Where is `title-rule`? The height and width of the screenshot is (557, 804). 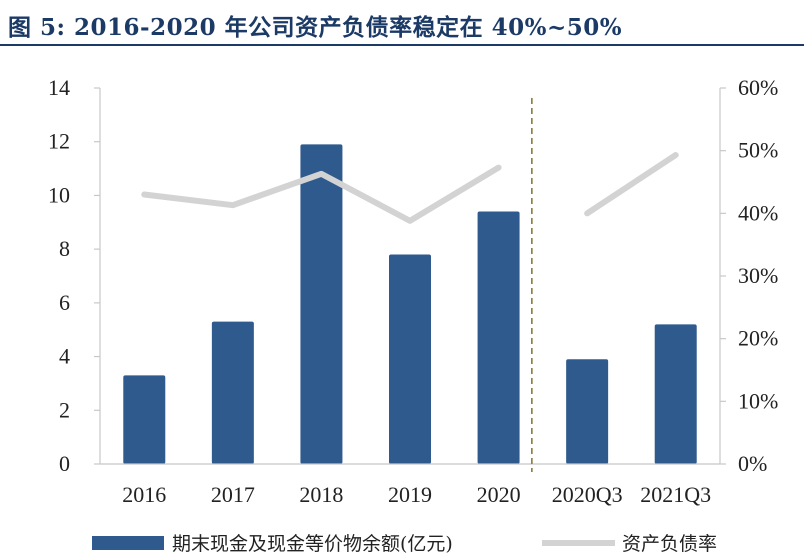
title-rule is located at coordinates (402, 45).